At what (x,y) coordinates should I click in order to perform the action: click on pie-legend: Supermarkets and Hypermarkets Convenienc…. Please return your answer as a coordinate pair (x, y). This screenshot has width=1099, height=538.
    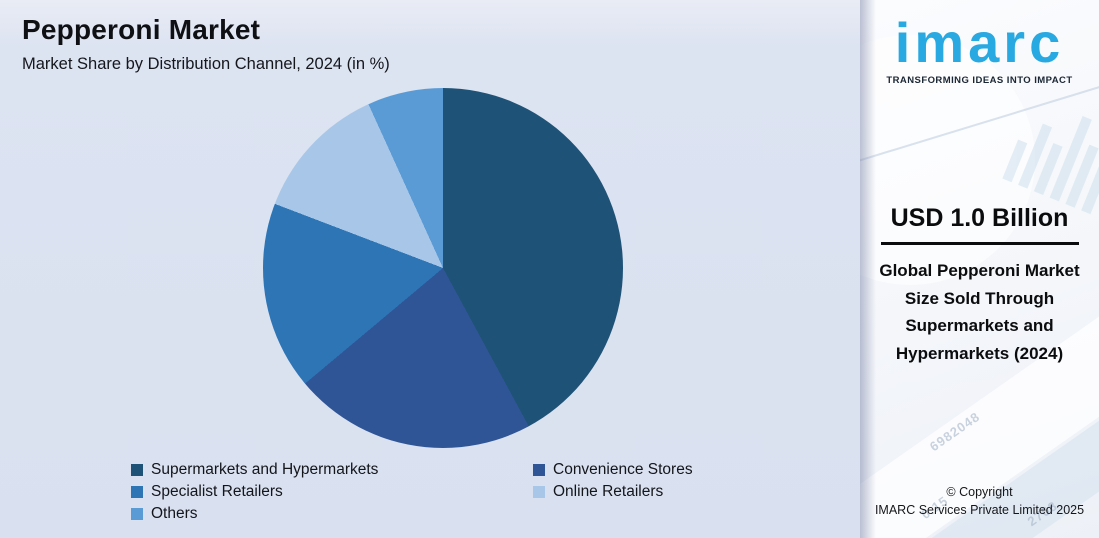
    Looking at the image, I should click on (412, 492).